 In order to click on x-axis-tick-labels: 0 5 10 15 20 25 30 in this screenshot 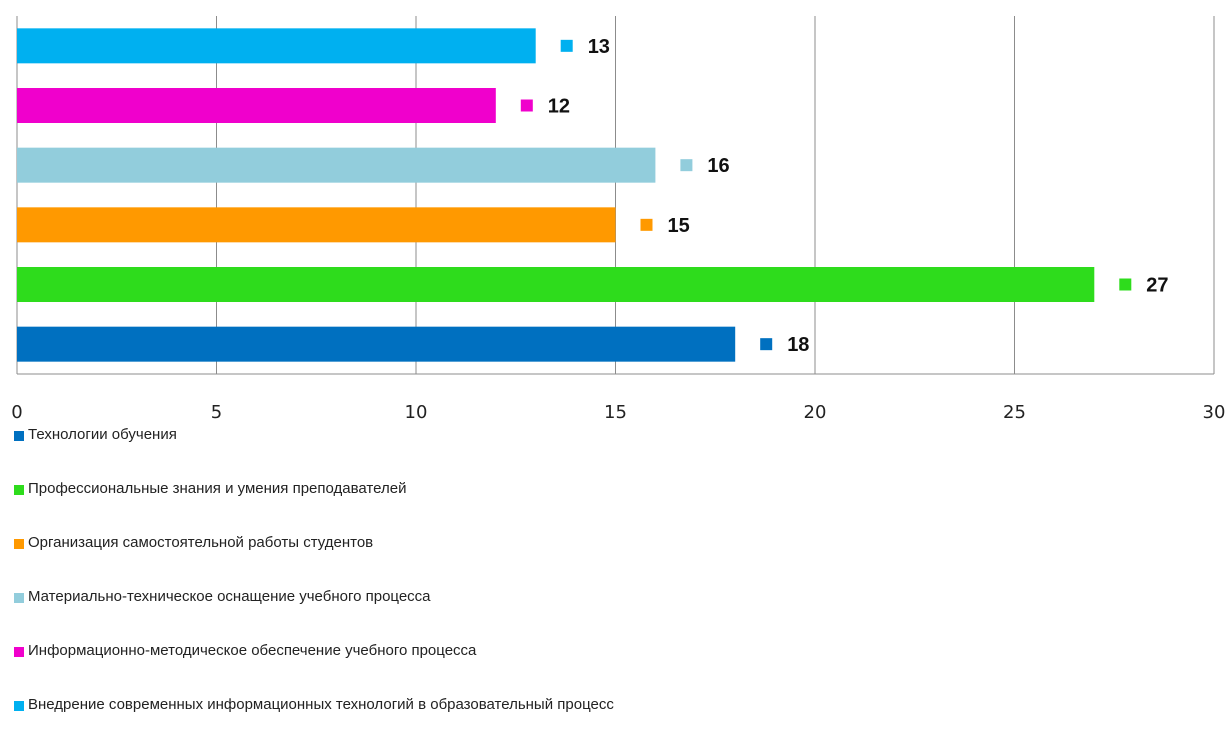, I will do `click(618, 411)`.